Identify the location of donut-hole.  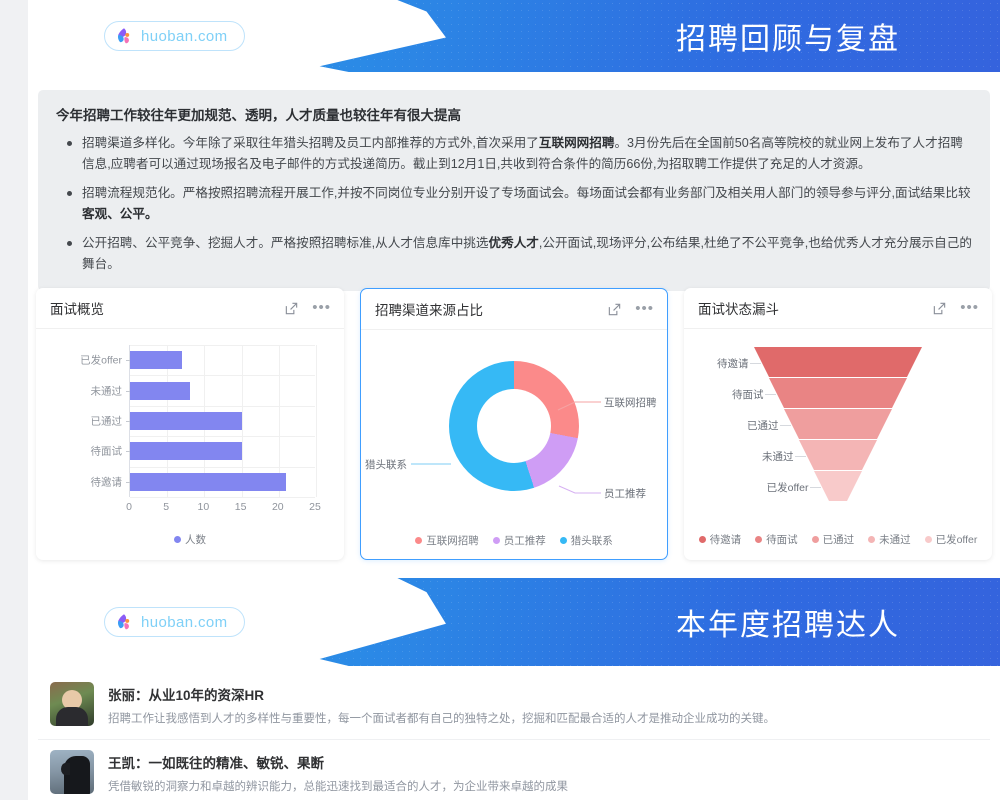
(514, 426).